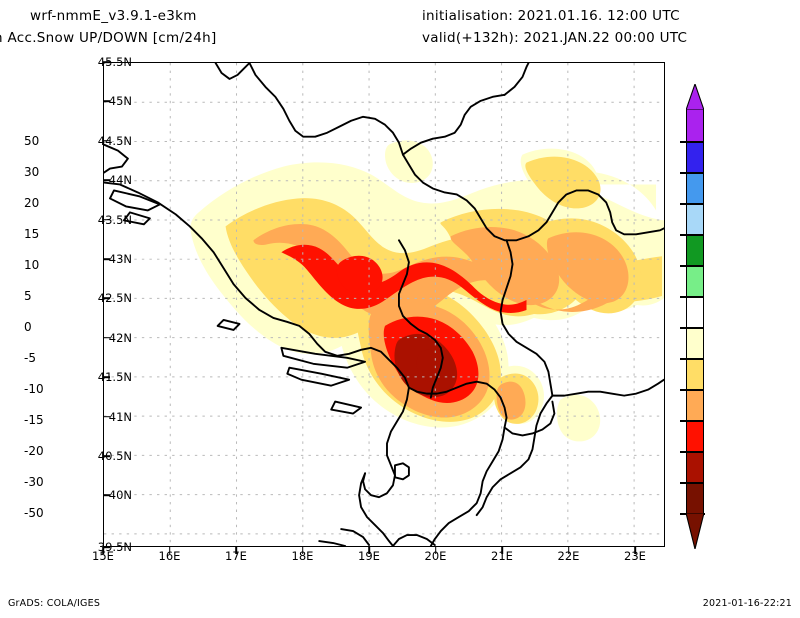 The height and width of the screenshot is (618, 800). What do you see at coordinates (34, 482) in the screenshot?
I see `colorbar-label-minus30: -30` at bounding box center [34, 482].